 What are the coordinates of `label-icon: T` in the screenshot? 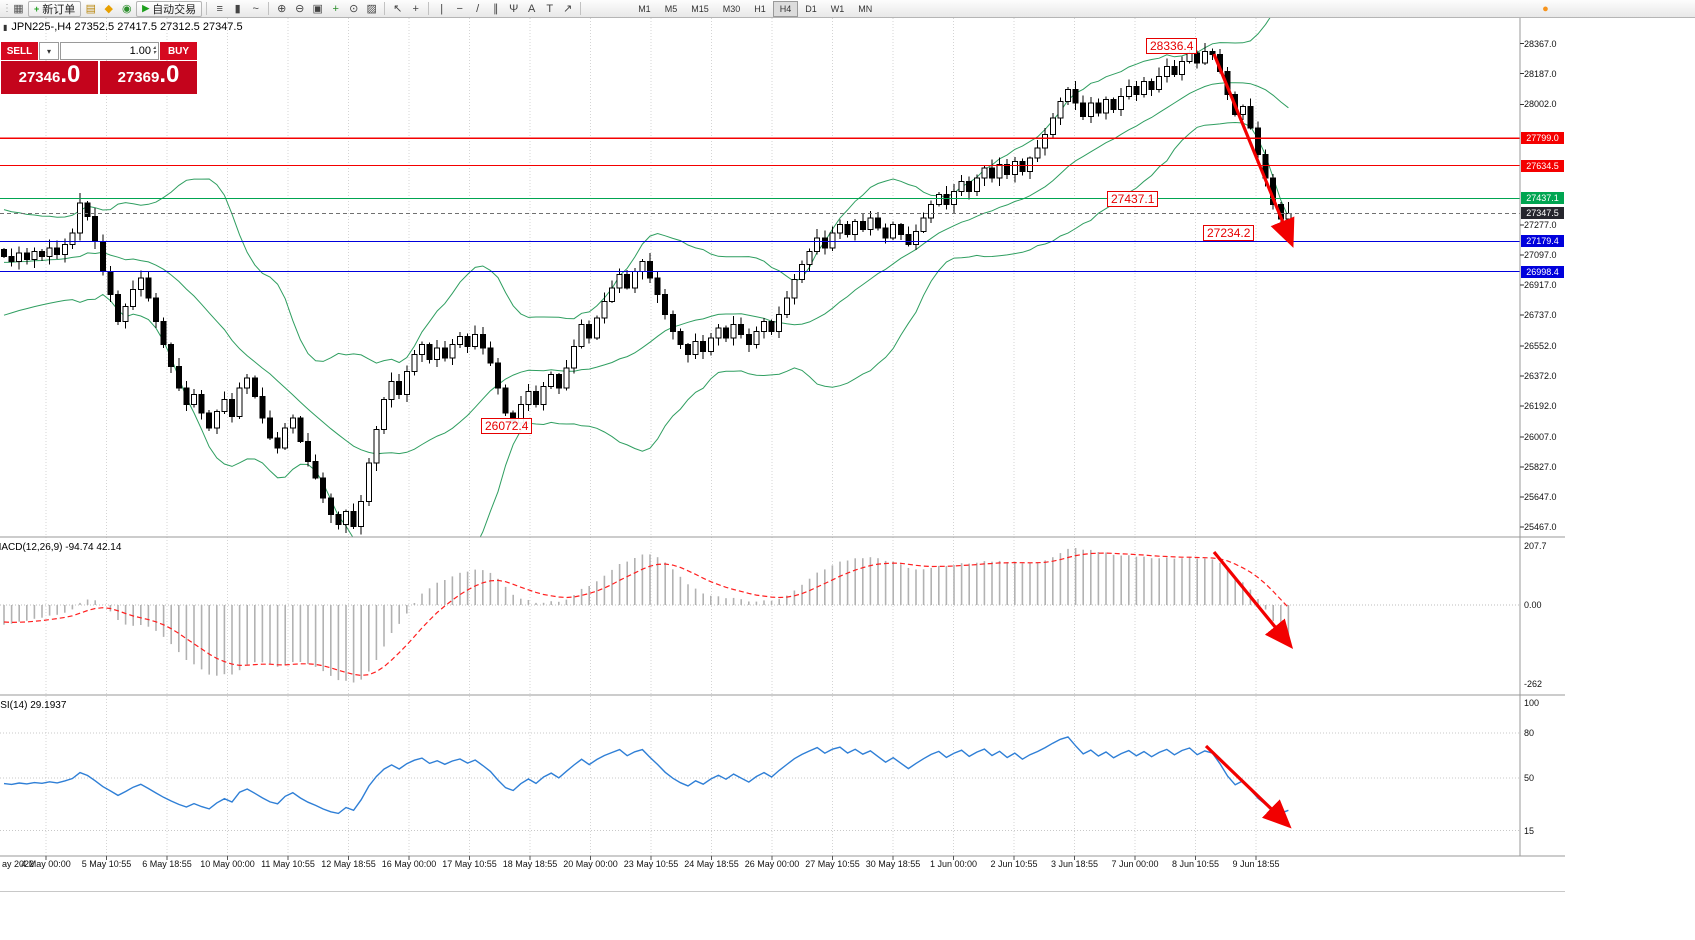 It's located at (550, 8).